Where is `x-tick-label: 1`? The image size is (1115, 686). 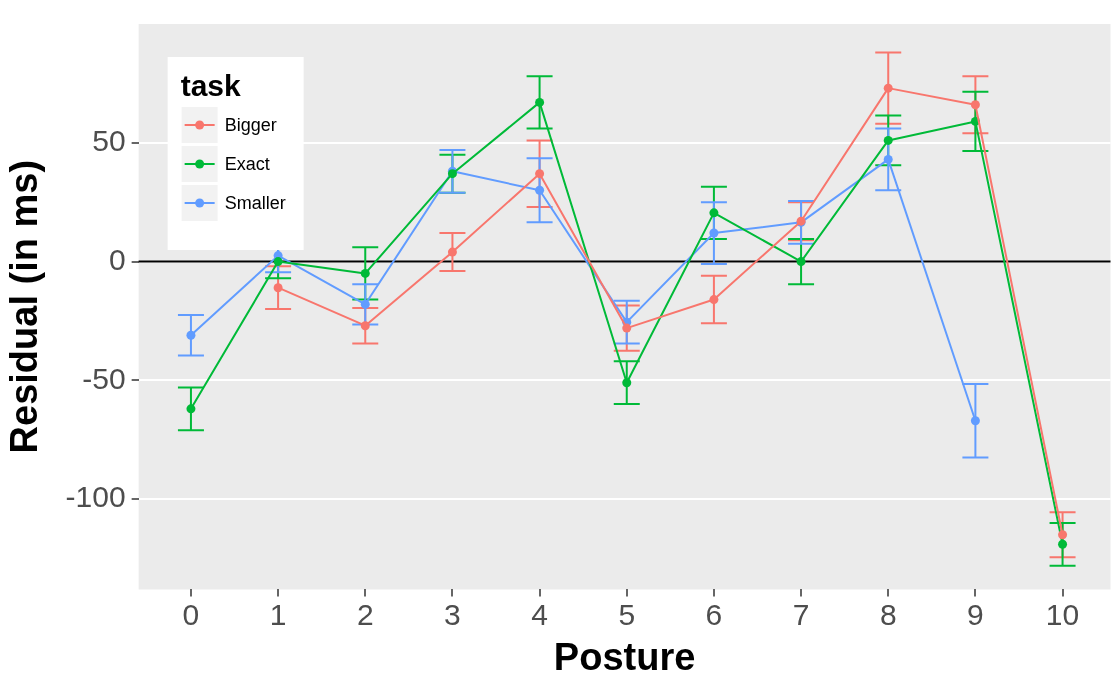 x-tick-label: 1 is located at coordinates (278, 614).